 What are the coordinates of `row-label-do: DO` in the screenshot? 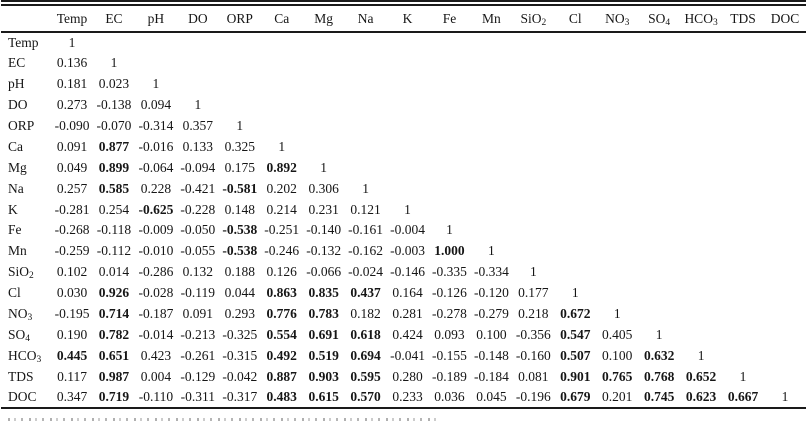 It's located at (18, 105).